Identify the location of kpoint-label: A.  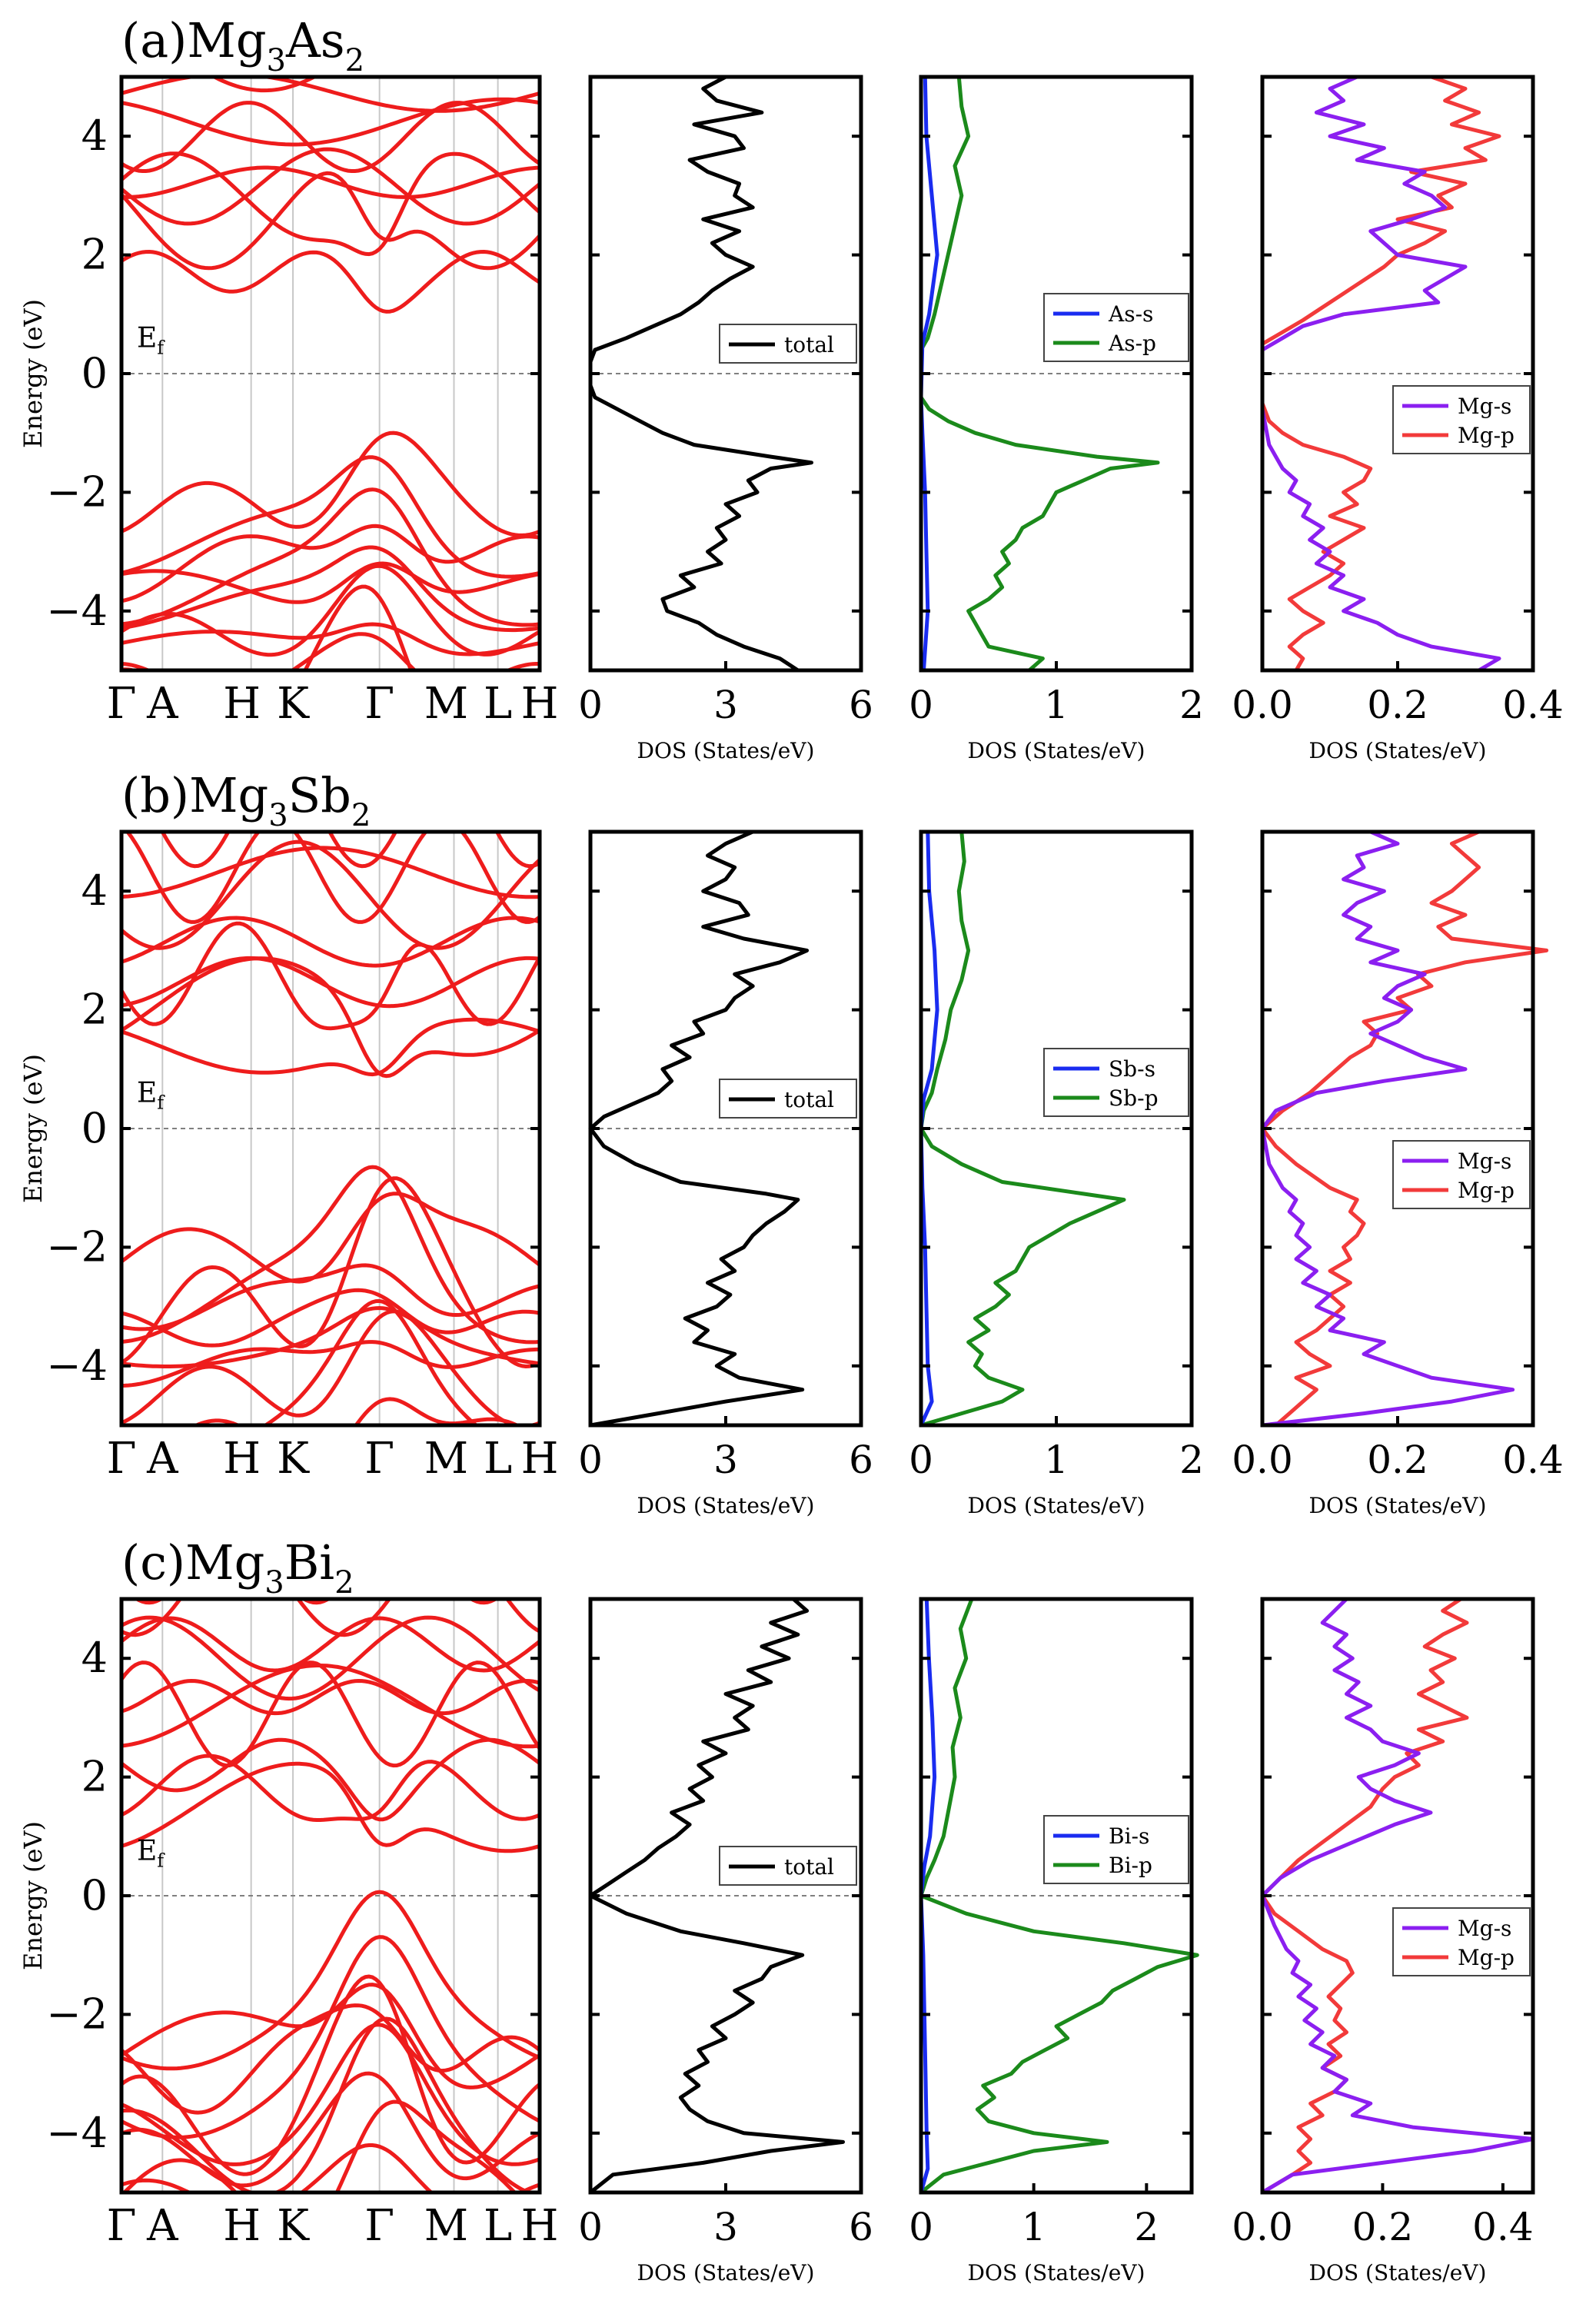
(162, 1459).